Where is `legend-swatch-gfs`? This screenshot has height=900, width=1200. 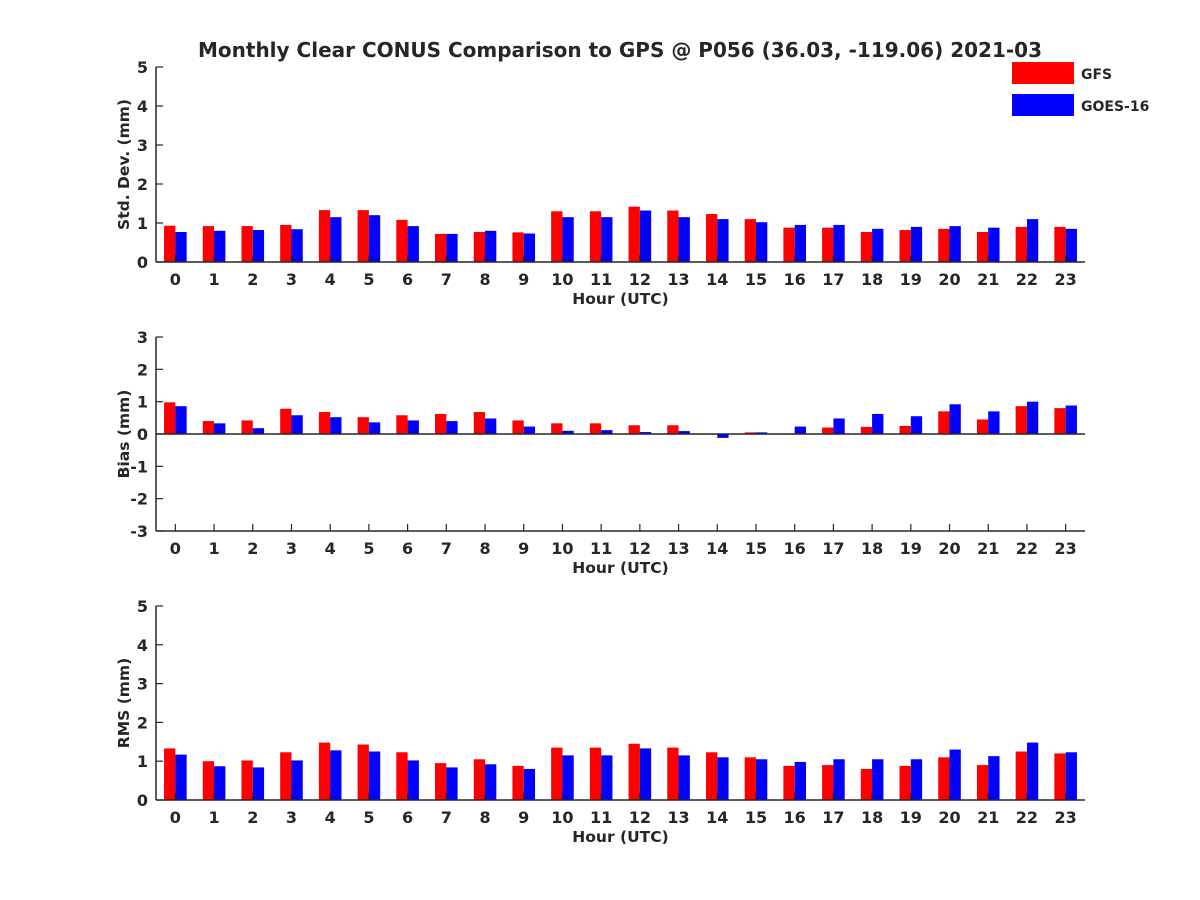 legend-swatch-gfs is located at coordinates (1043, 73).